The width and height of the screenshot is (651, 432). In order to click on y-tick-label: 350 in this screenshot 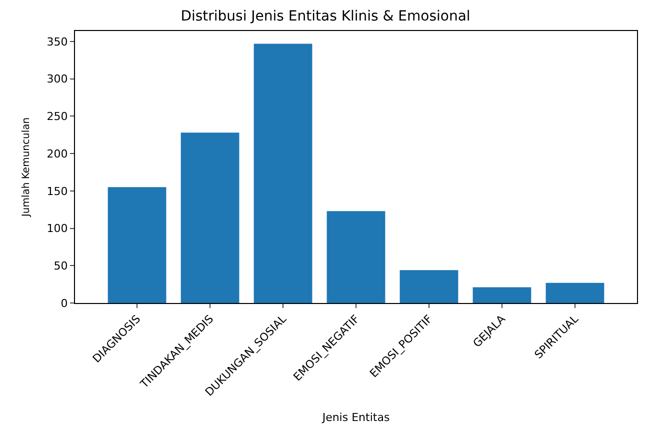, I will do `click(57, 41)`.